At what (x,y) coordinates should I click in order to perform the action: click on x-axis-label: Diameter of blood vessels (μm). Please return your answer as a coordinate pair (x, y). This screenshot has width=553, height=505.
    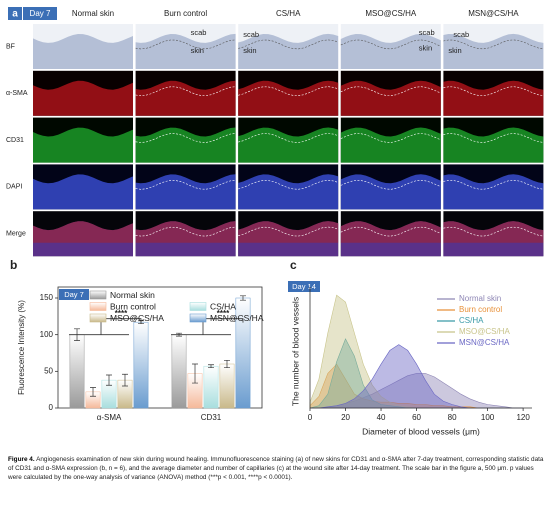
    Looking at the image, I should click on (421, 431).